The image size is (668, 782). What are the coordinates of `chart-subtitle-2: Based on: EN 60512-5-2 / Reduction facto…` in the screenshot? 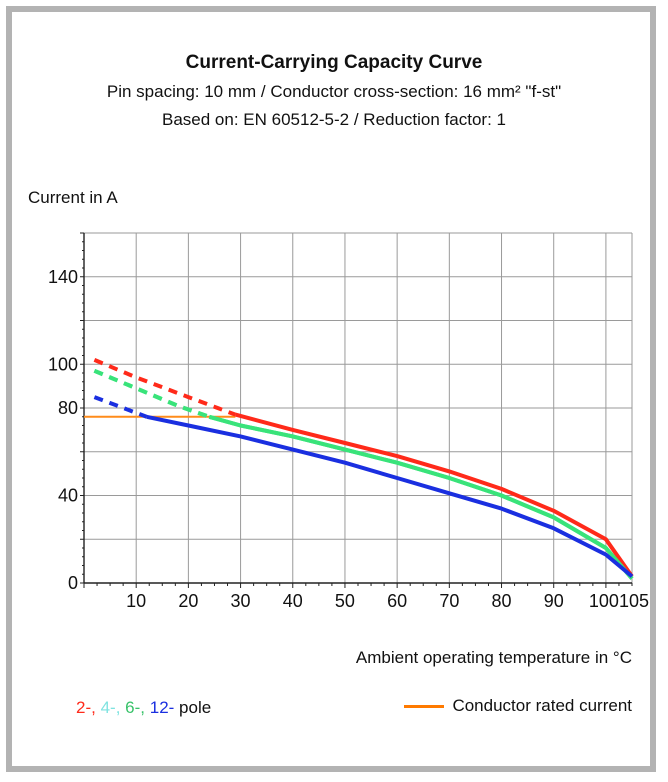 It's located at (334, 119).